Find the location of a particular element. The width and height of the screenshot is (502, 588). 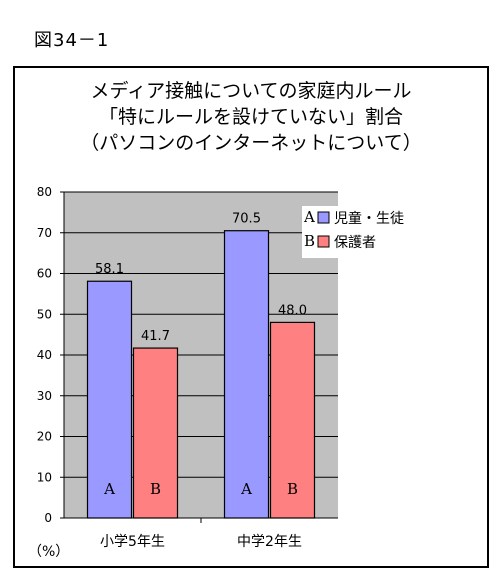

category-label: 小学5年生 is located at coordinates (132, 542).